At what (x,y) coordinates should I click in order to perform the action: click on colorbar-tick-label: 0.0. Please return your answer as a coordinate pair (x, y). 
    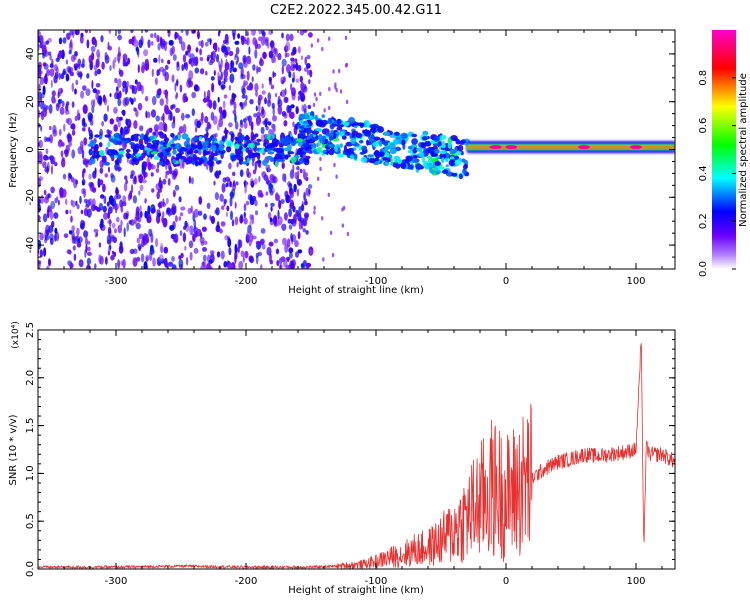
    Looking at the image, I should click on (703, 269).